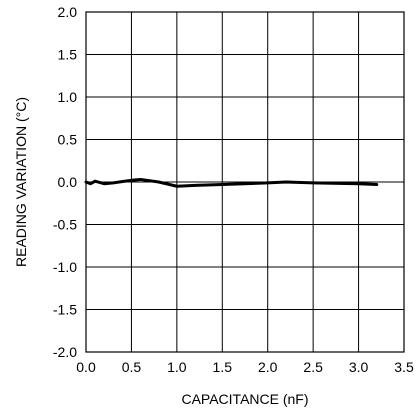 This screenshot has width=418, height=417. I want to click on series-line, so click(231, 182).